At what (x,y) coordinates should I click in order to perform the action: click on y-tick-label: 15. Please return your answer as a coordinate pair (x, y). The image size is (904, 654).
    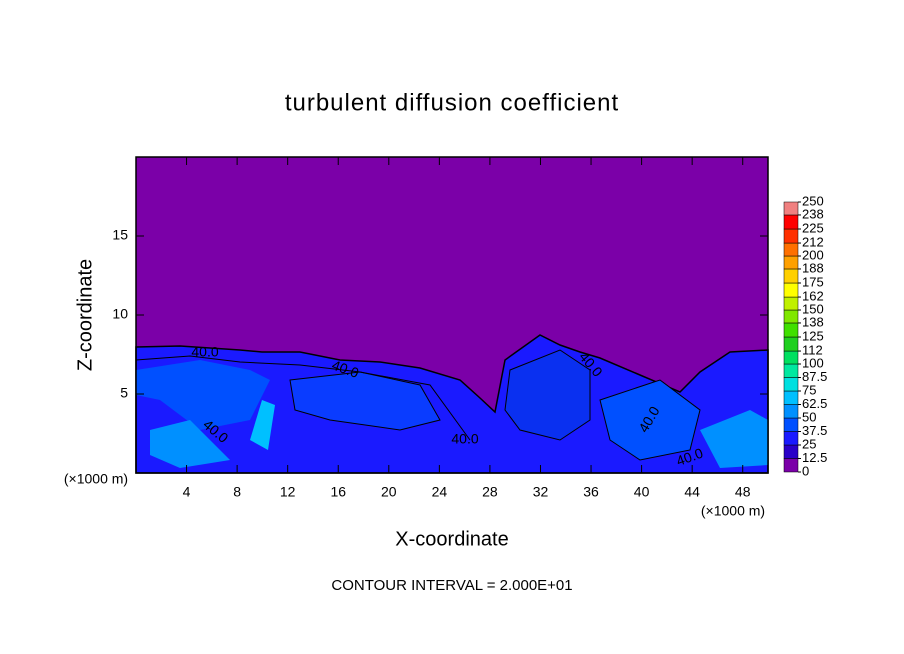
    Looking at the image, I should click on (120, 235).